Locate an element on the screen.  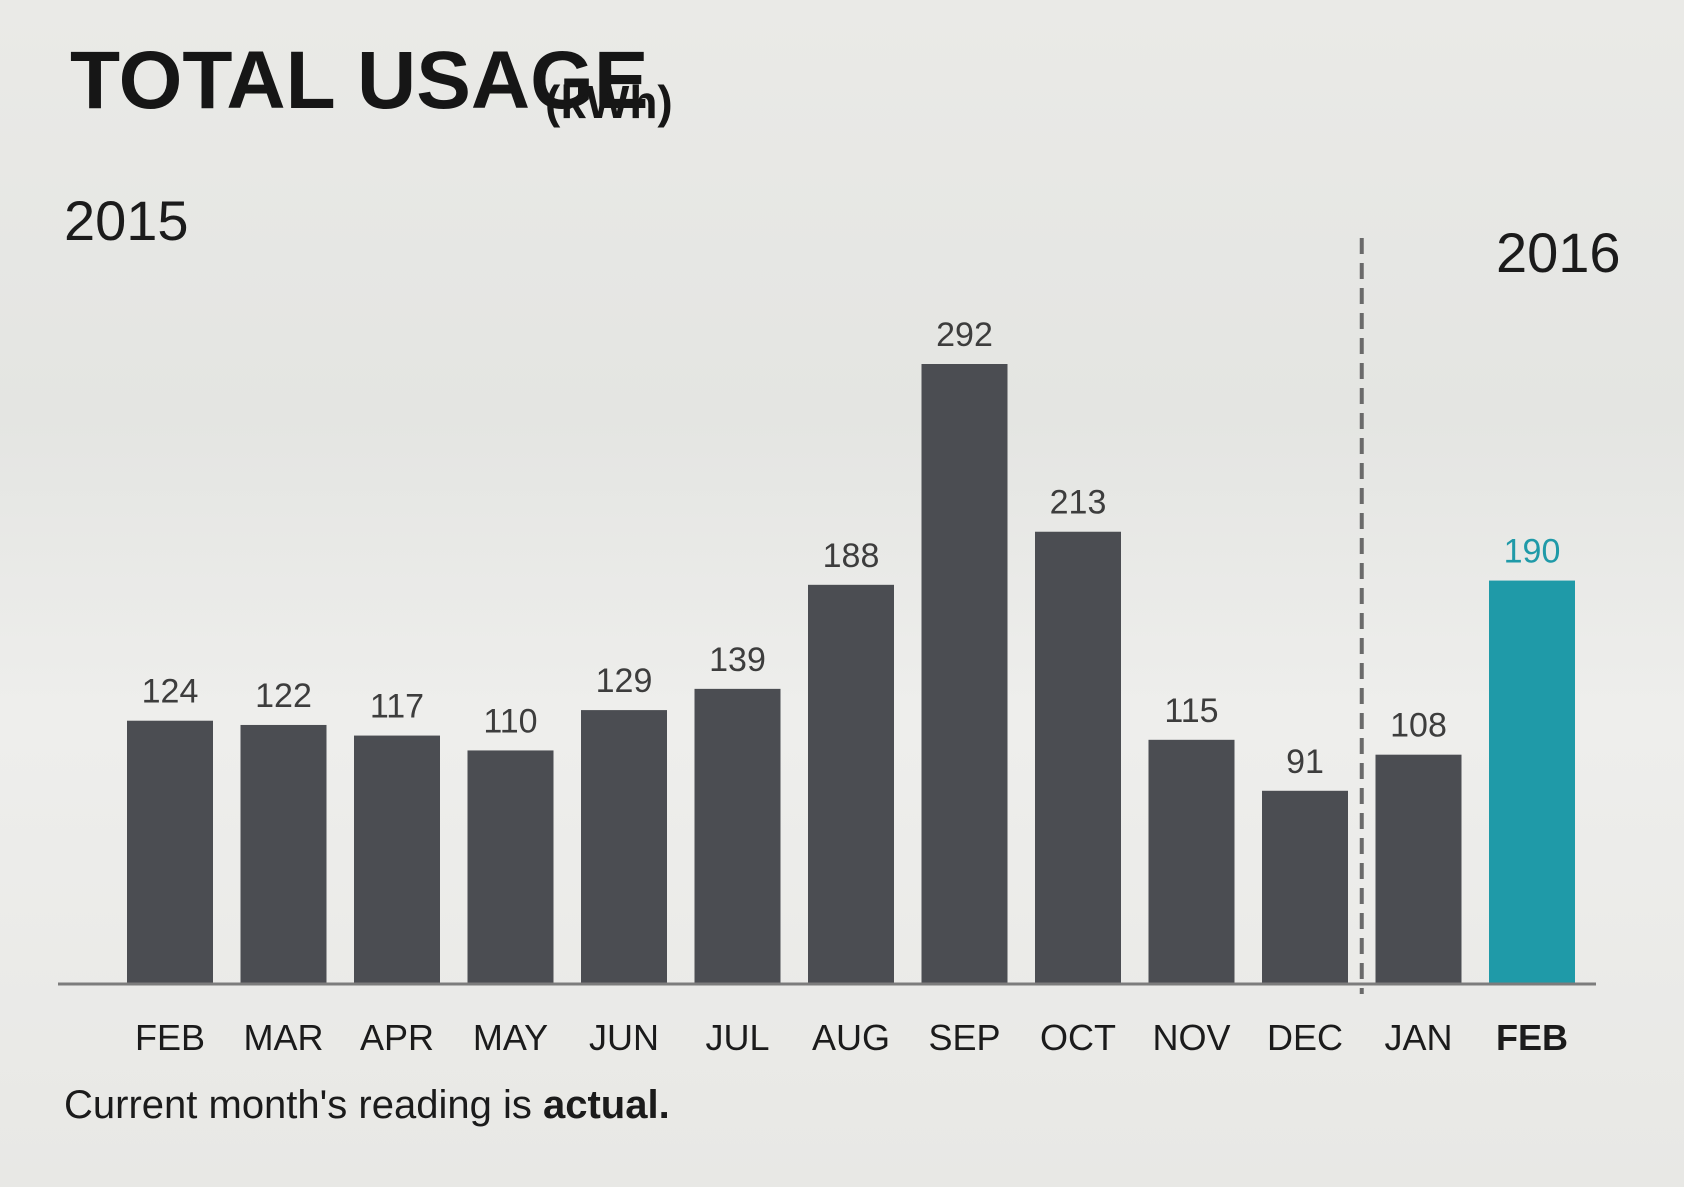
month-label-jun: JUN is located at coordinates (624, 1037).